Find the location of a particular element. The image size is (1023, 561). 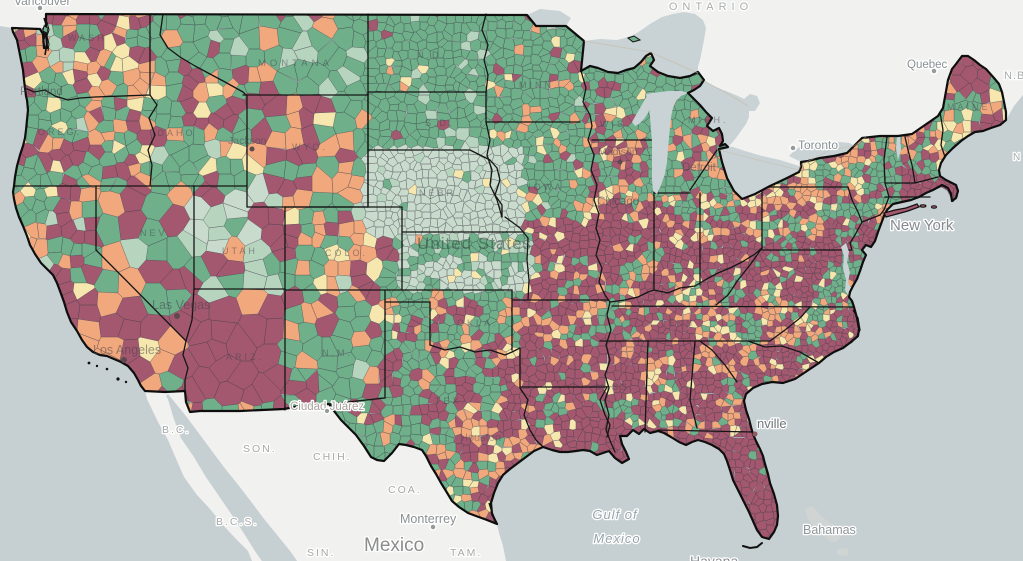

svg-text: N.D. is located at coordinates (432, 55).